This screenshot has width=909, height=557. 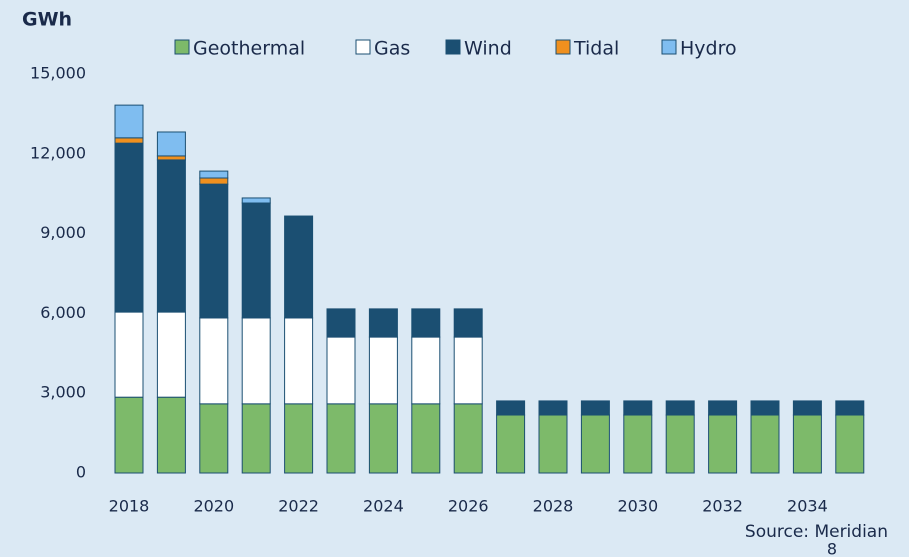 I want to click on x-tick-label: 2026, so click(x=468, y=506).